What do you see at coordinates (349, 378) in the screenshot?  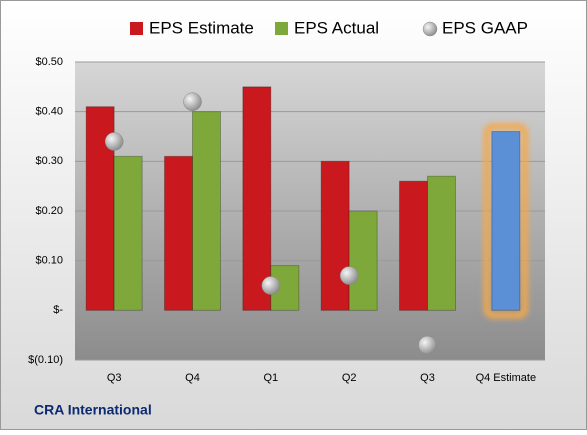 I see `x-tick-label: Q2` at bounding box center [349, 378].